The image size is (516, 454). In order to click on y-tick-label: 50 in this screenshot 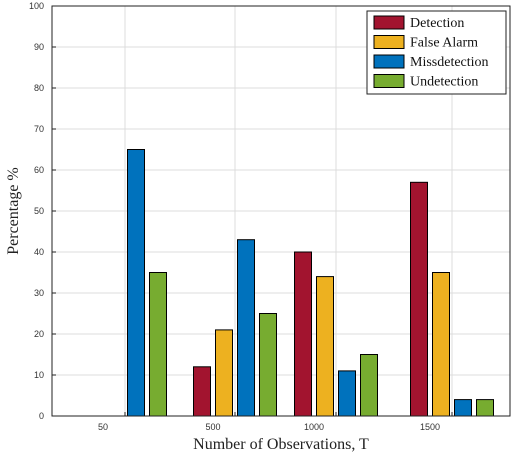, I will do `click(39, 211)`.